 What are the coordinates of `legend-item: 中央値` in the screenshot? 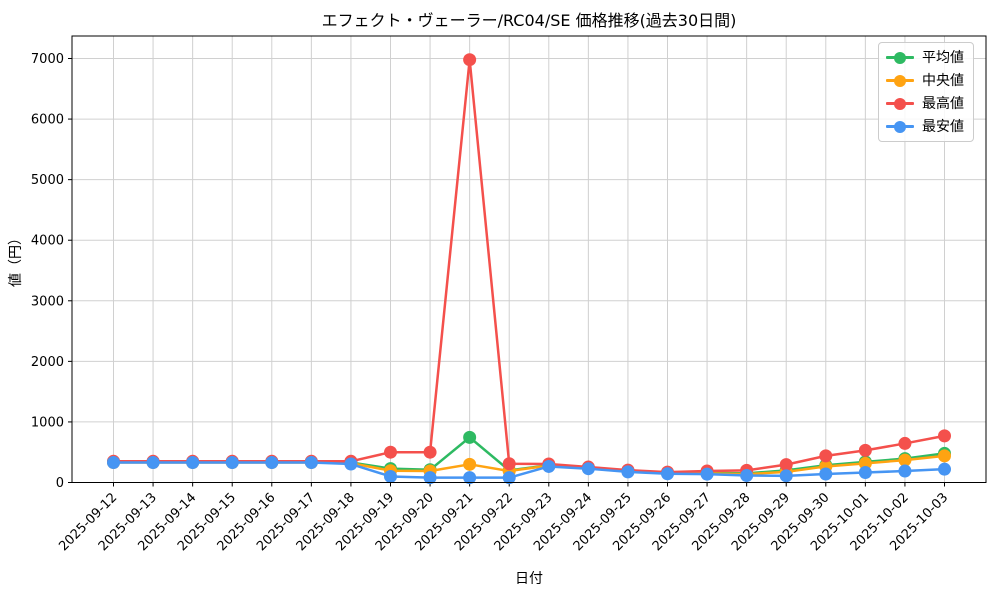 It's located at (925, 80).